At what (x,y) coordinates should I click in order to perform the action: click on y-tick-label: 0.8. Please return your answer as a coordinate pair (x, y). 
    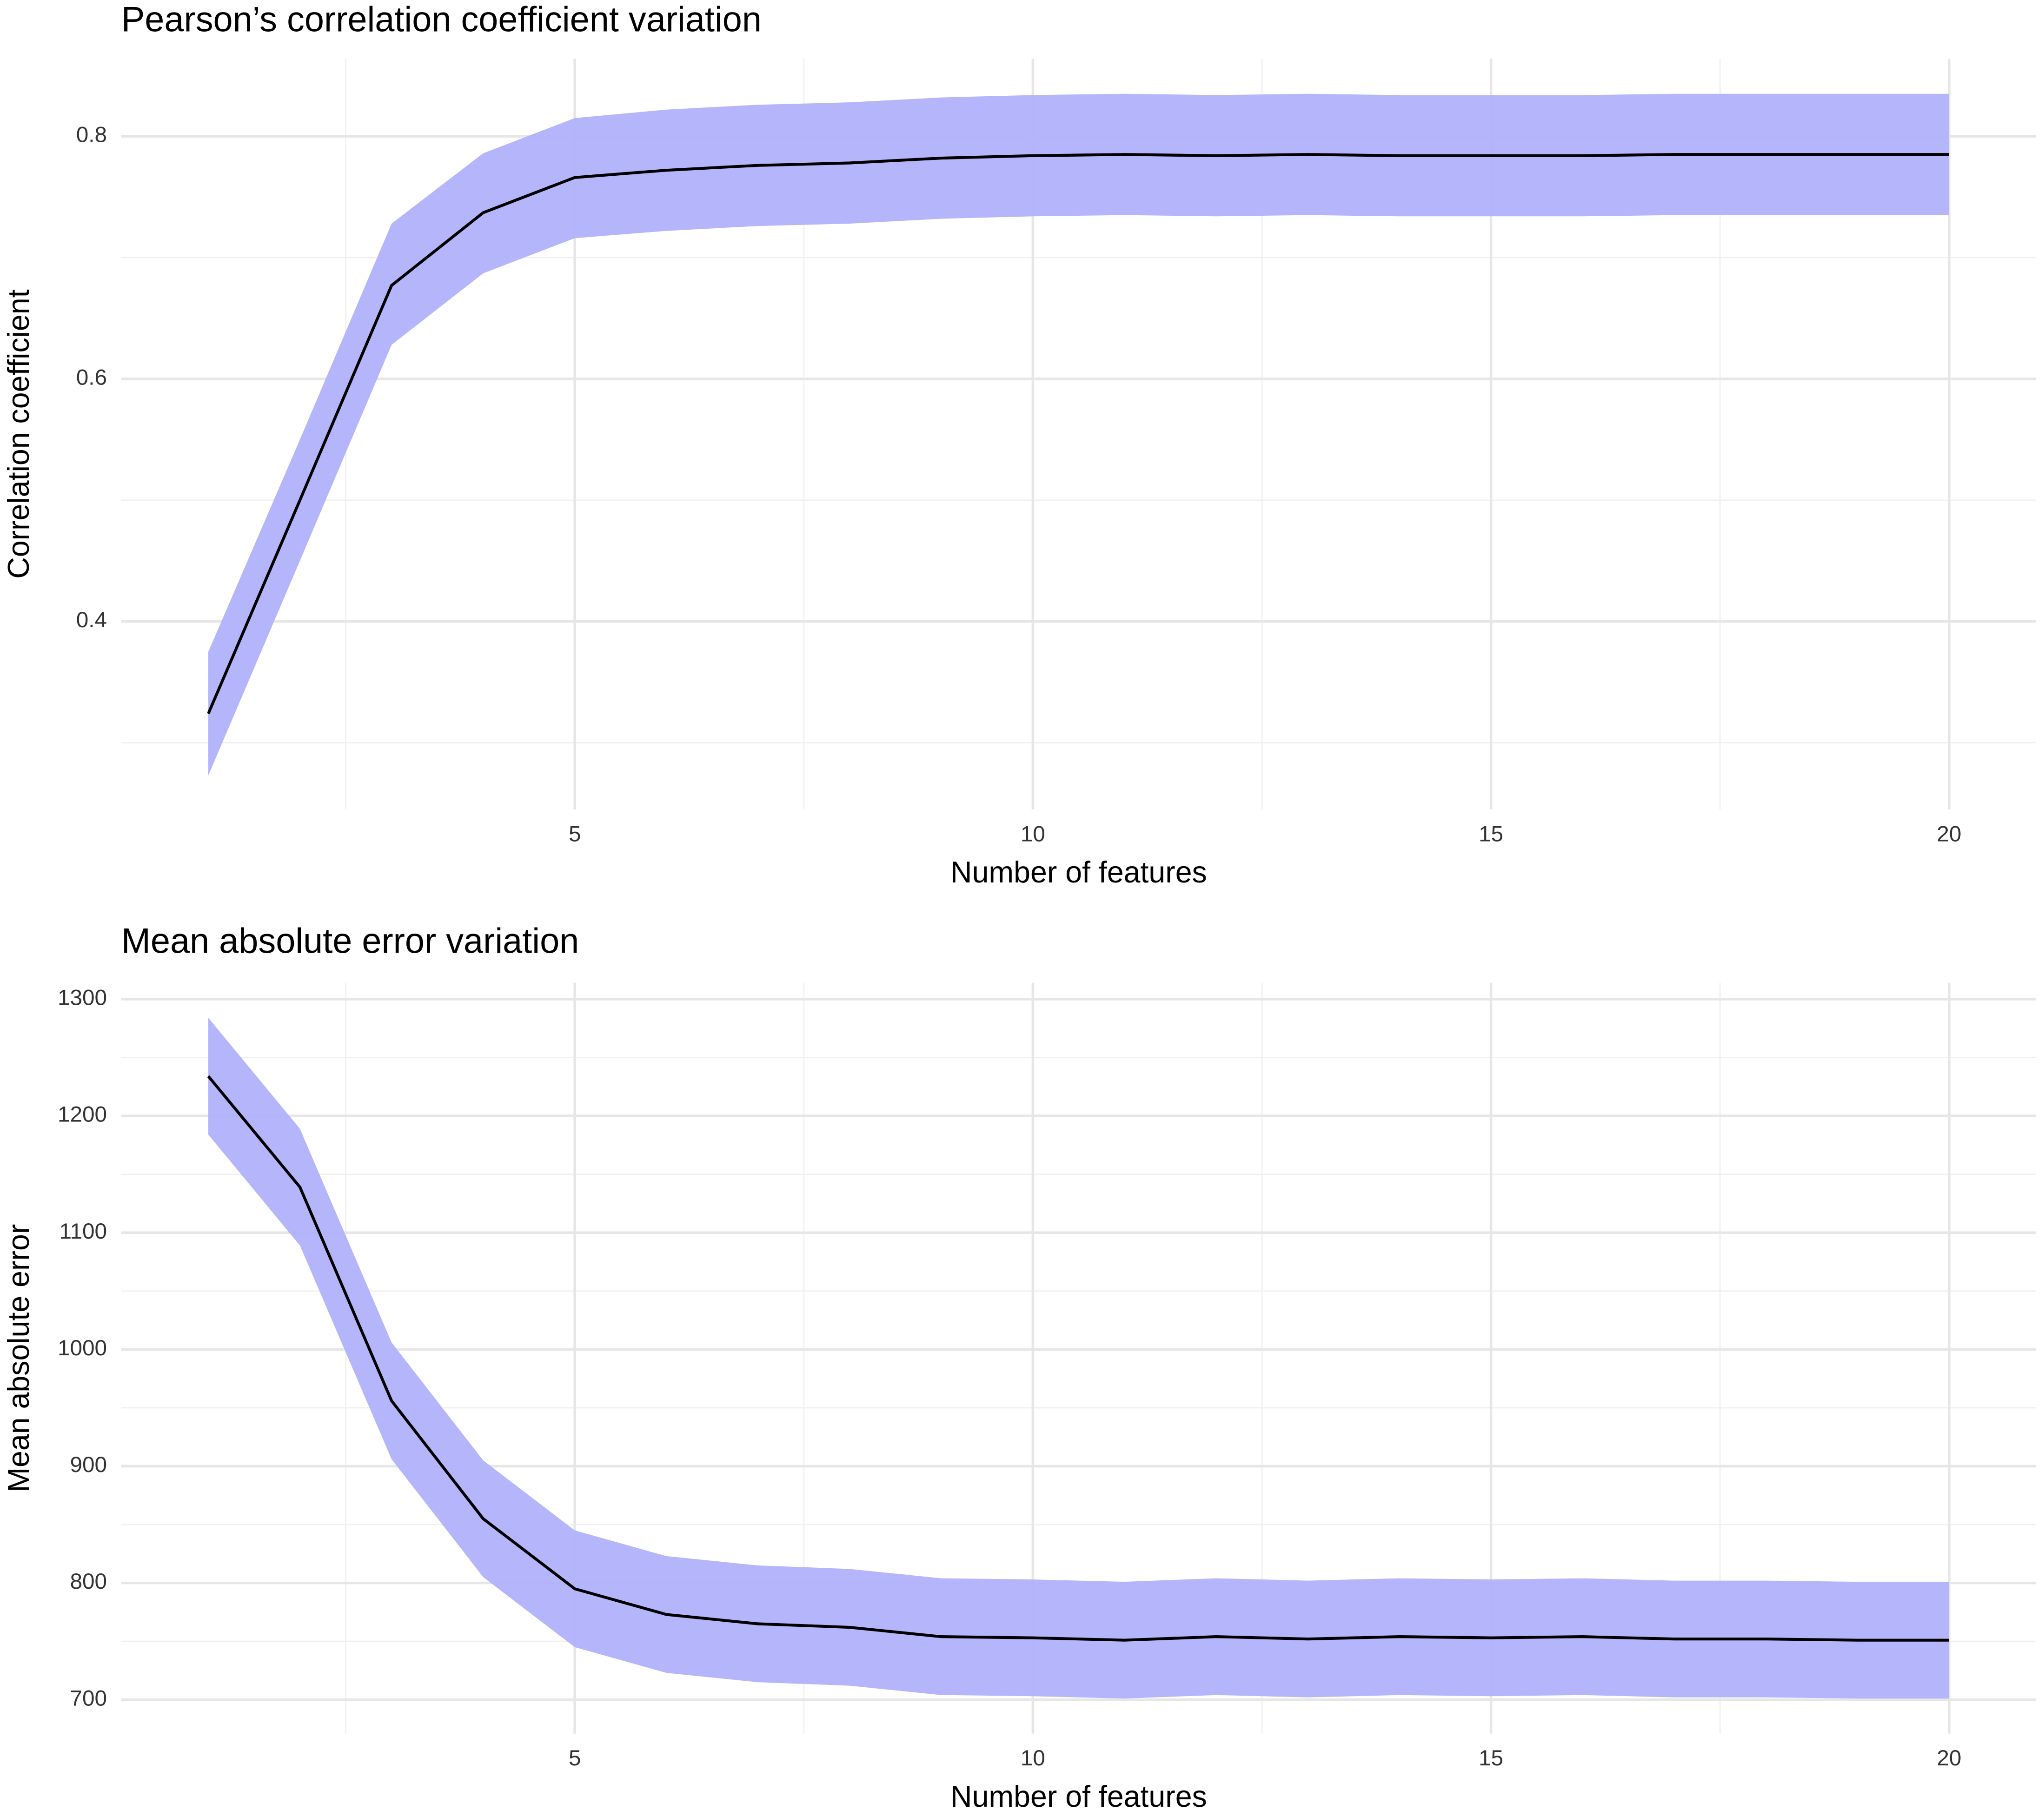
    Looking at the image, I should click on (92, 135).